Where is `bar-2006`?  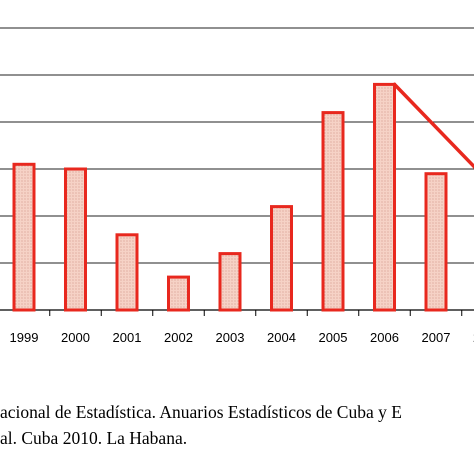 bar-2006 is located at coordinates (384, 197).